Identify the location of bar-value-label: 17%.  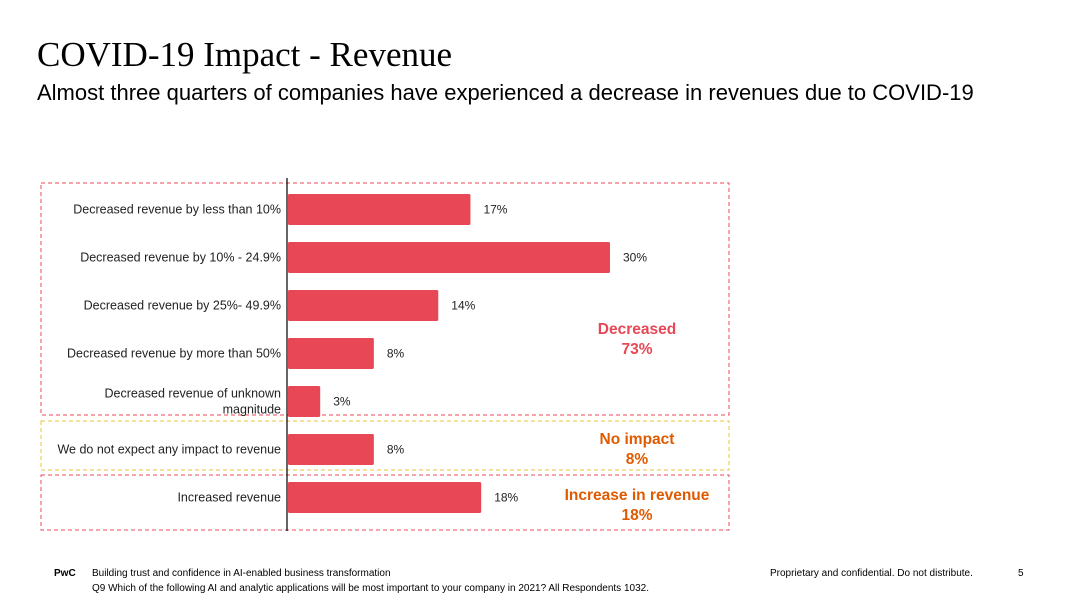
(495, 210).